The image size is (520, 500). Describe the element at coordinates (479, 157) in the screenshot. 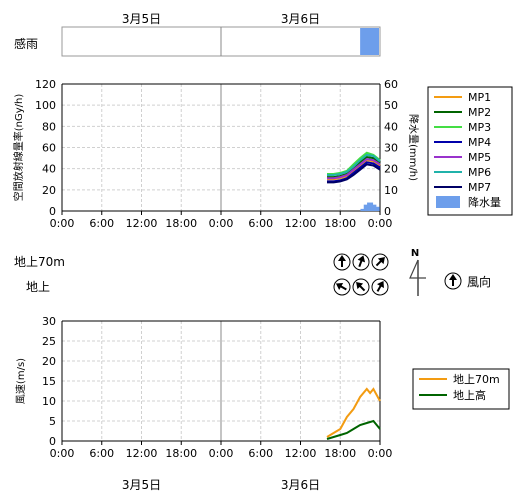

I see `legend-label: MP5` at that location.